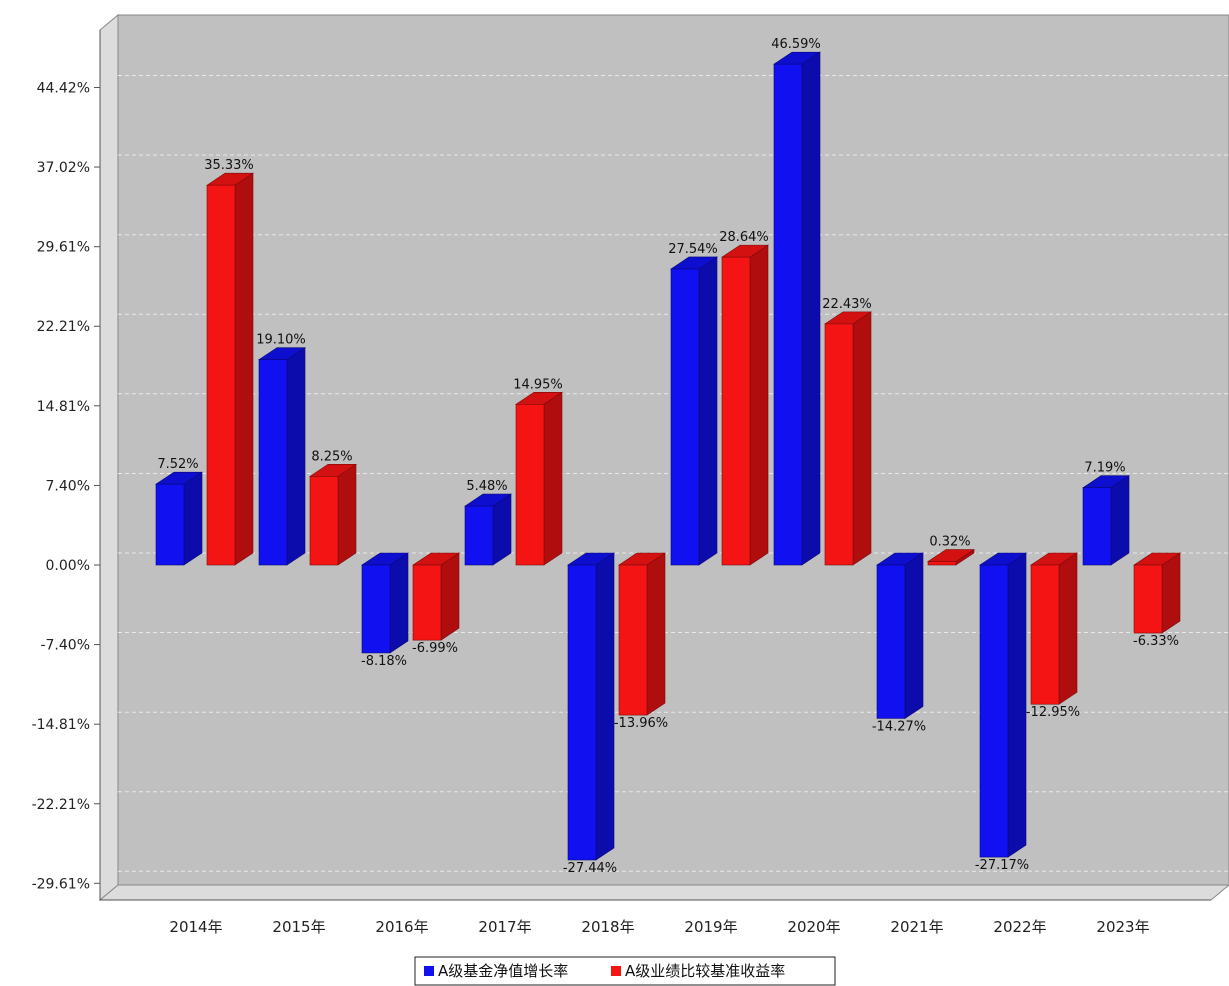 The height and width of the screenshot is (986, 1229). Describe the element at coordinates (663, 892) in the screenshot. I see `plot-floor` at that location.